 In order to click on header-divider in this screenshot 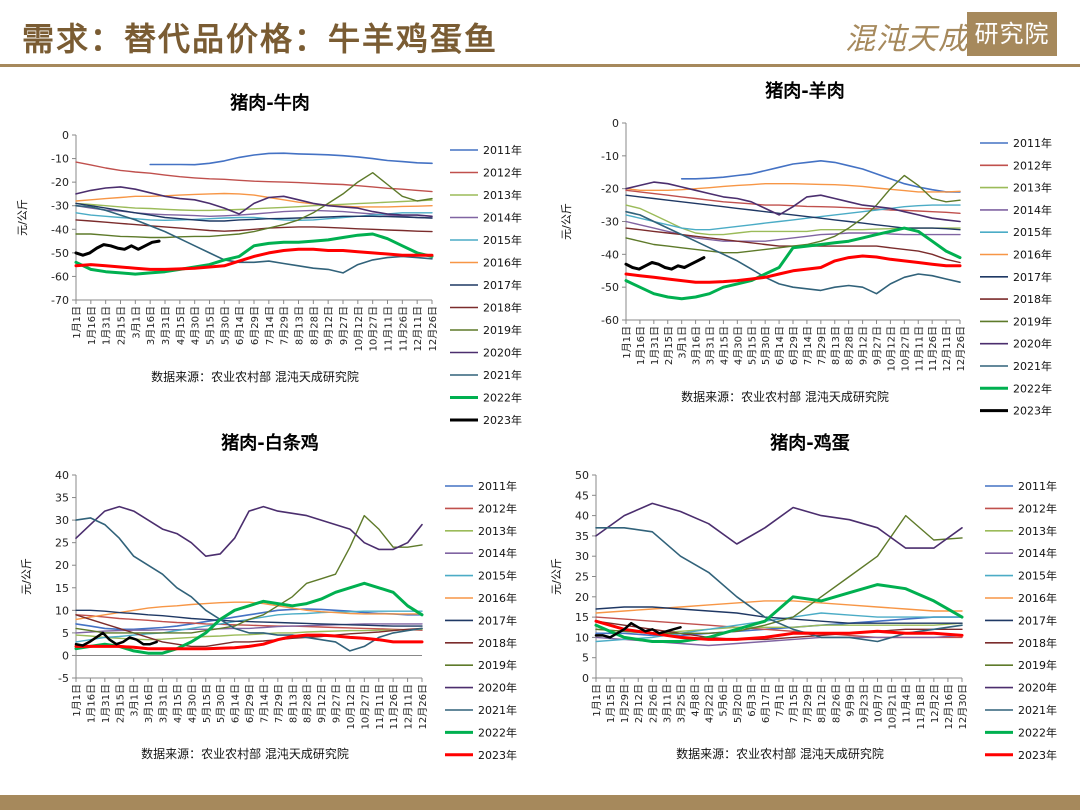, I will do `click(540, 65)`.